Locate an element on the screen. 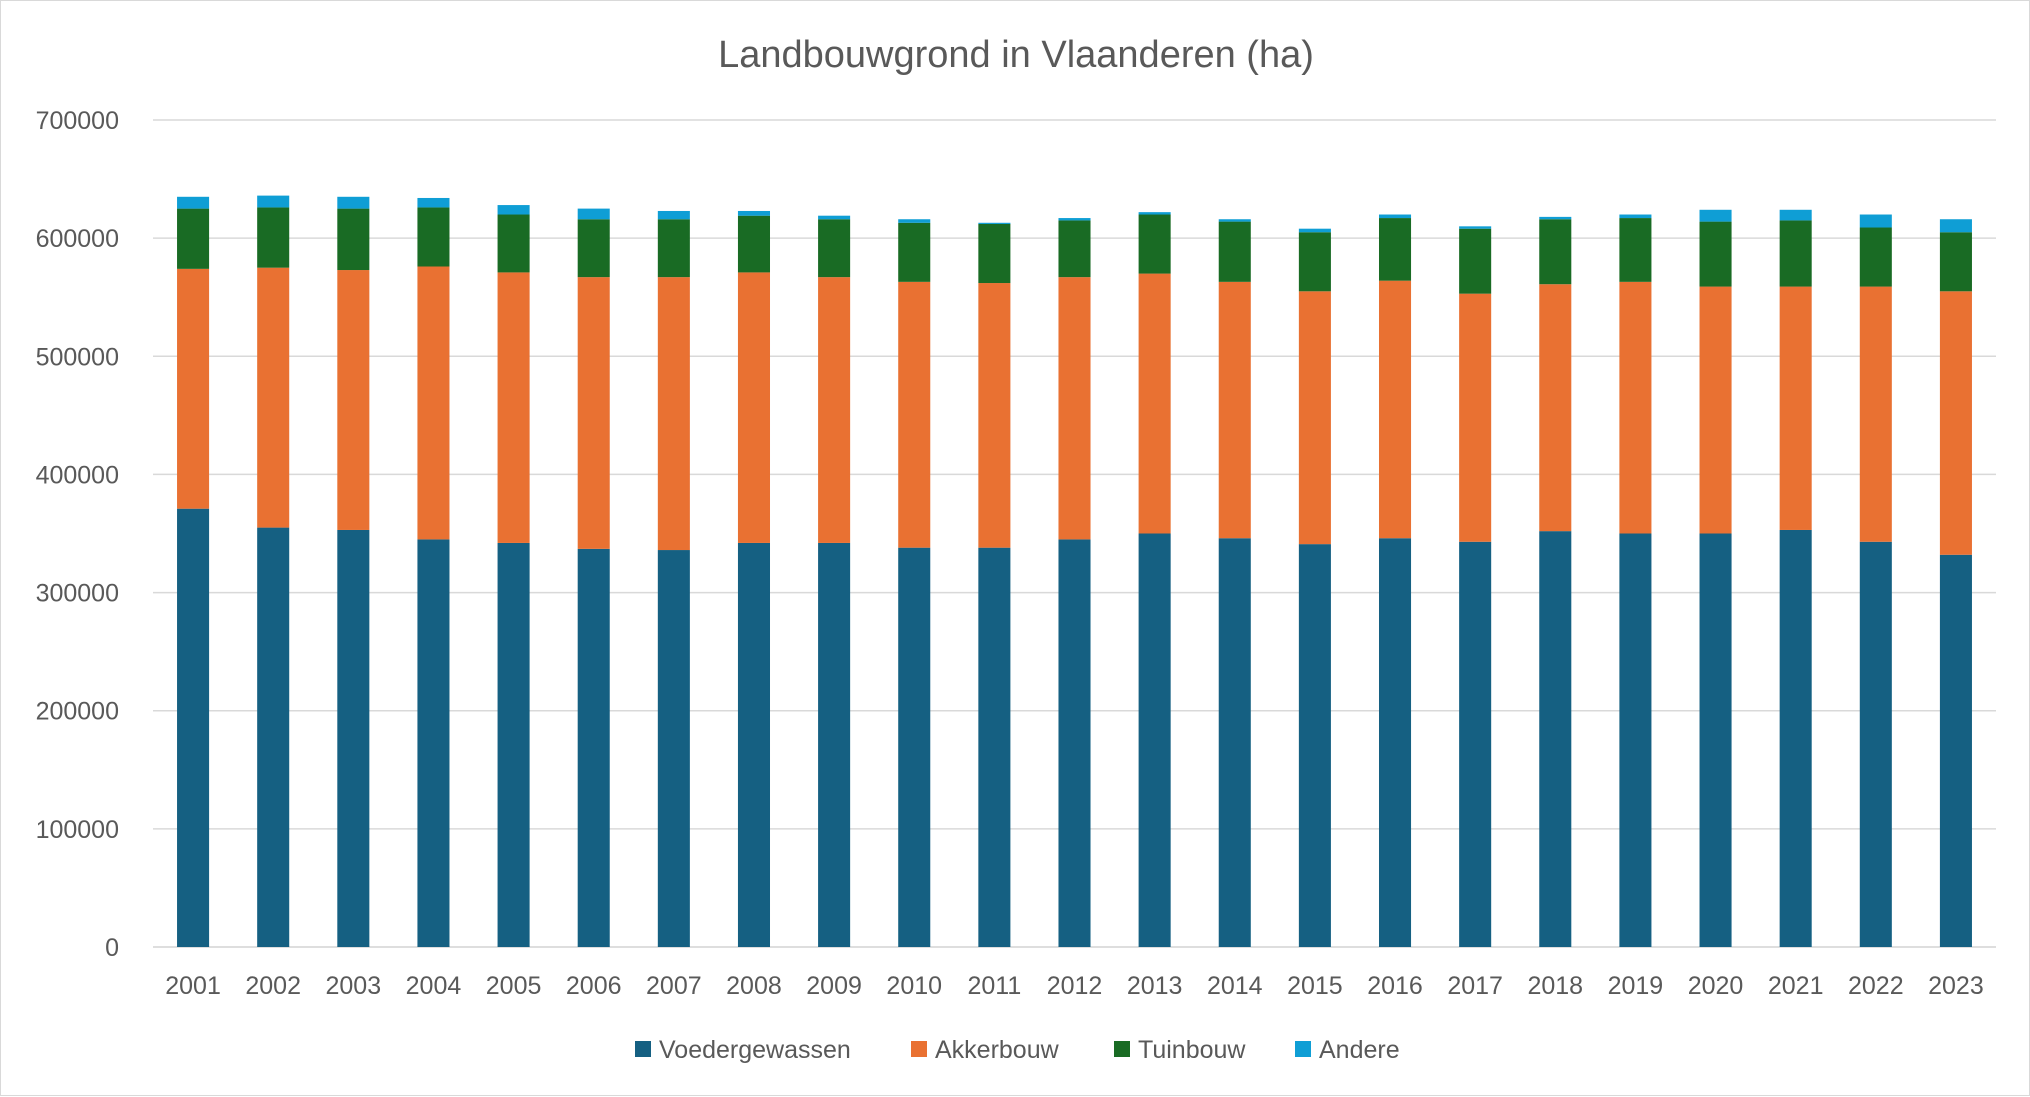  bar-voedergewassen-2017 is located at coordinates (1475, 744).